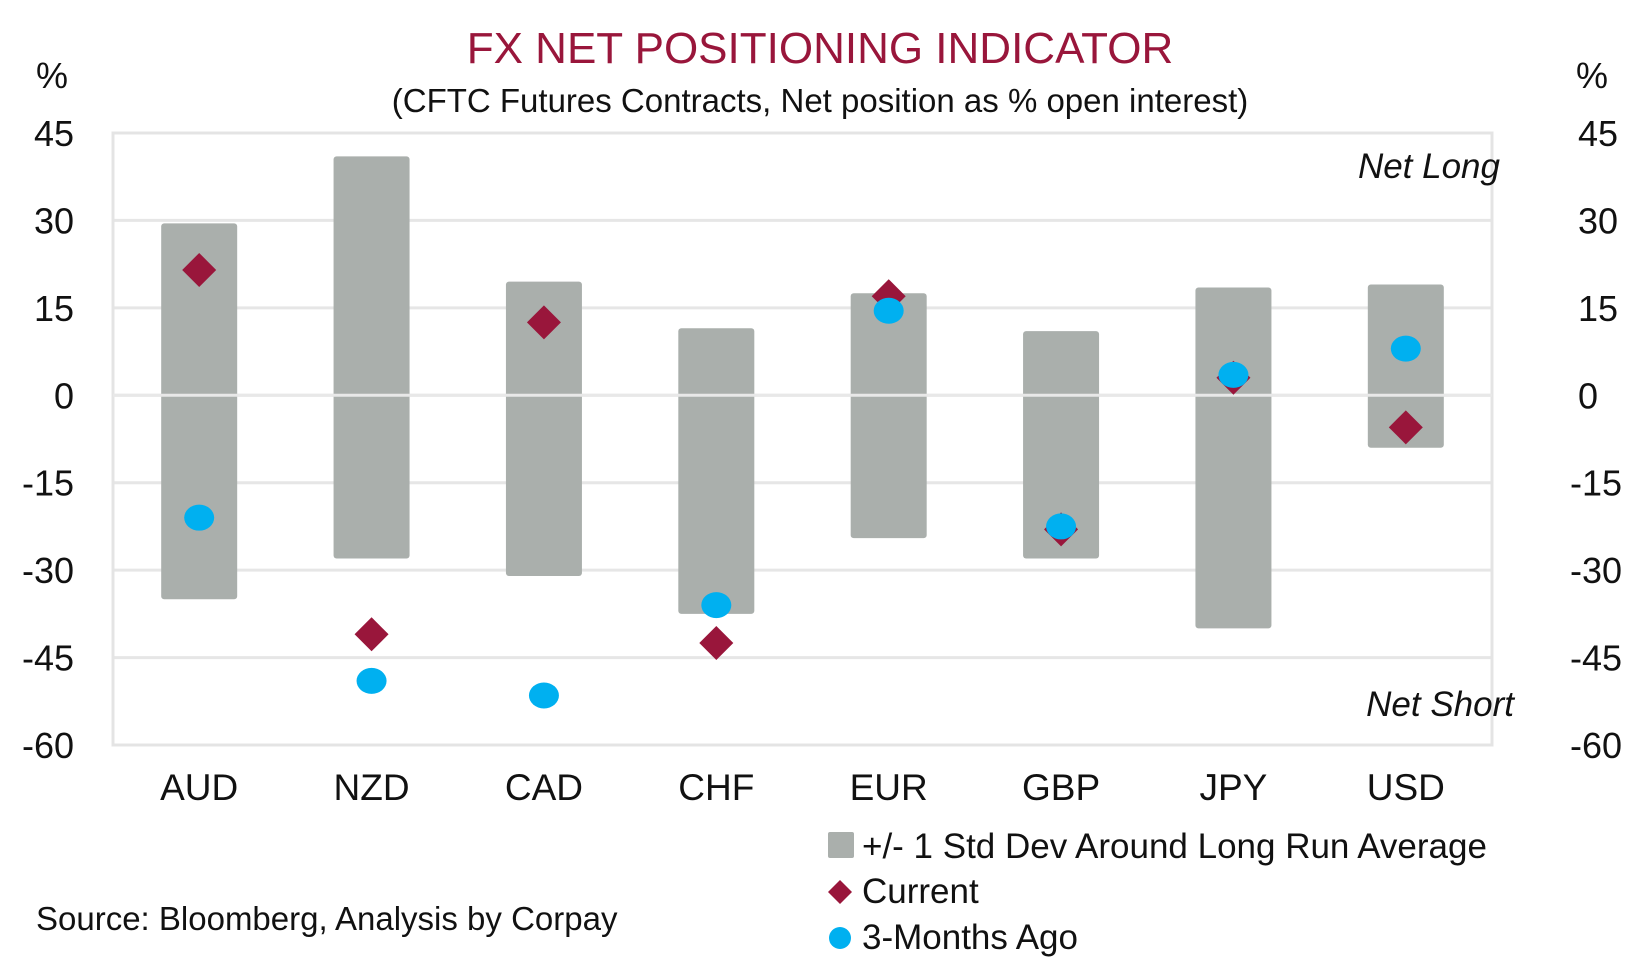  I want to click on y-axis-right-ticks: 45 30 15 0 -15 -30 -45 -60, so click(1596, 439).